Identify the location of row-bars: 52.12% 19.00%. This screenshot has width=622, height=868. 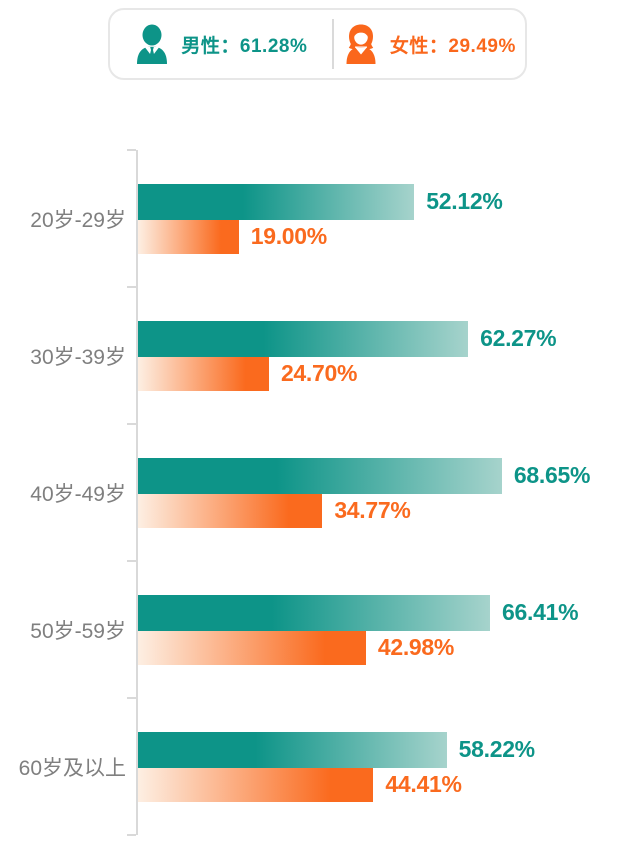
(374, 218).